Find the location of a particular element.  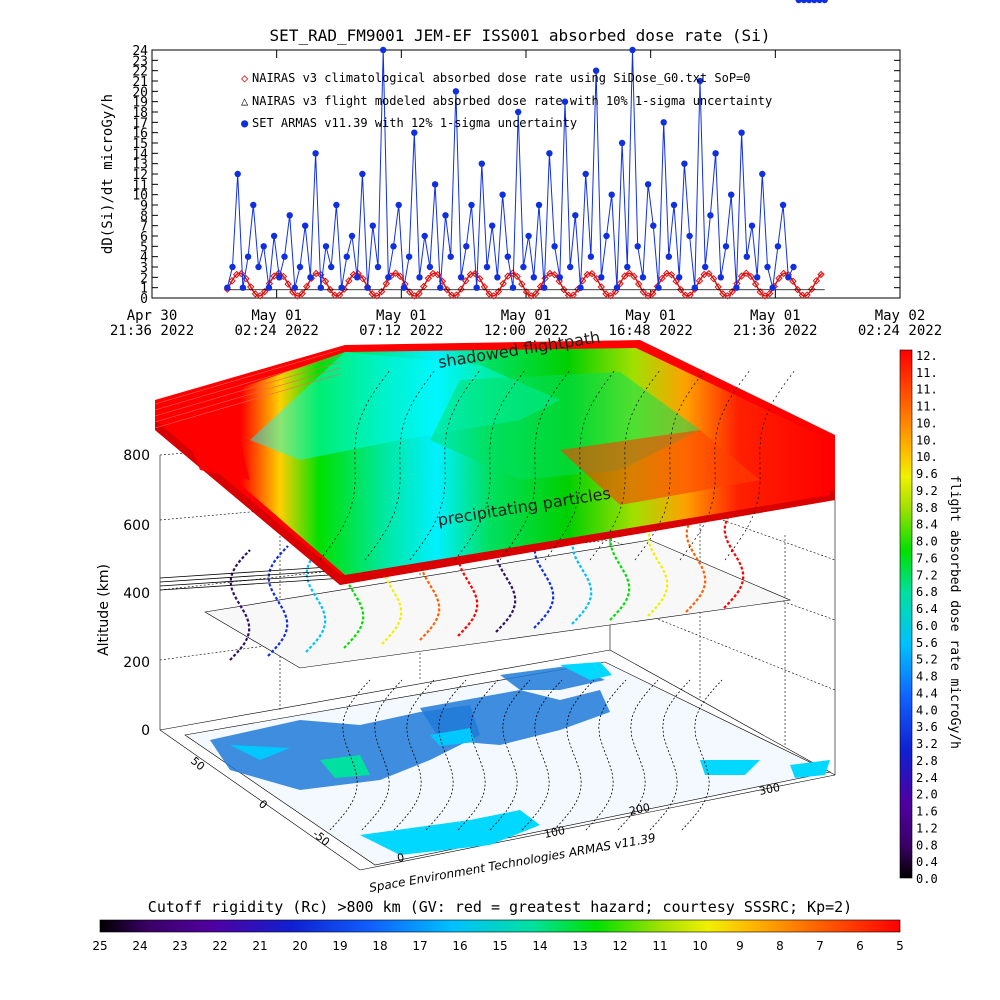

dose-rate-colorbar-bar is located at coordinates (906, 614).